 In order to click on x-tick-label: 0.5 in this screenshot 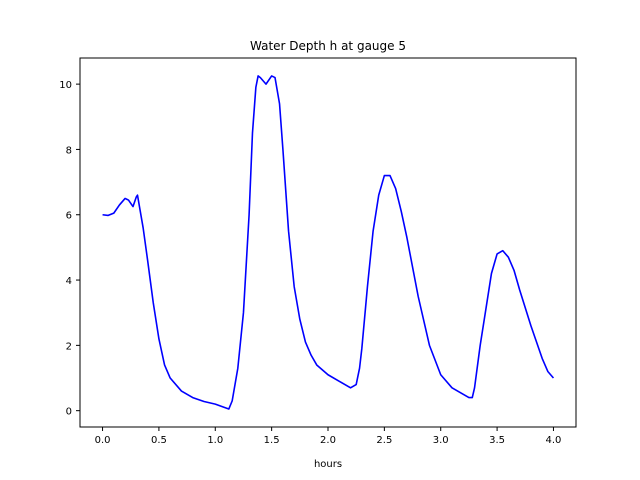, I will do `click(159, 440)`.